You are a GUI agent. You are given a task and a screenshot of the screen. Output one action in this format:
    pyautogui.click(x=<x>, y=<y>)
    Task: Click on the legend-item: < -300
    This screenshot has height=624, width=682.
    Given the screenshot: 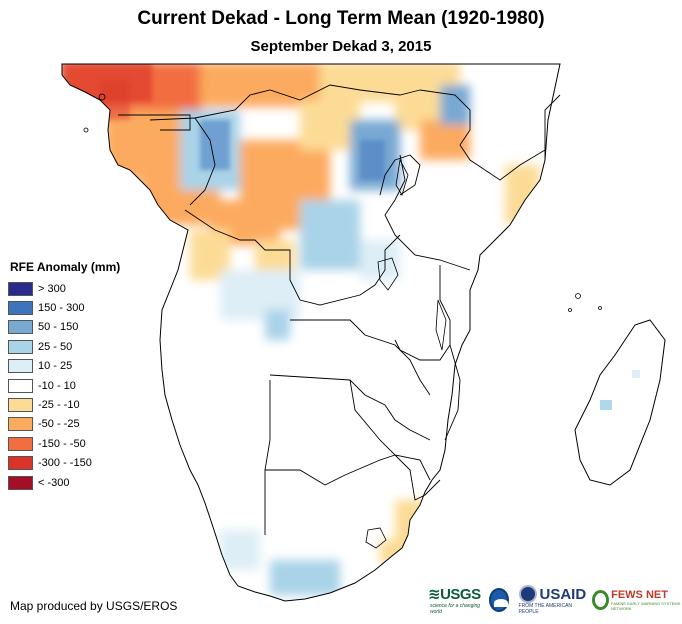 What is the action you would take?
    pyautogui.click(x=64, y=482)
    